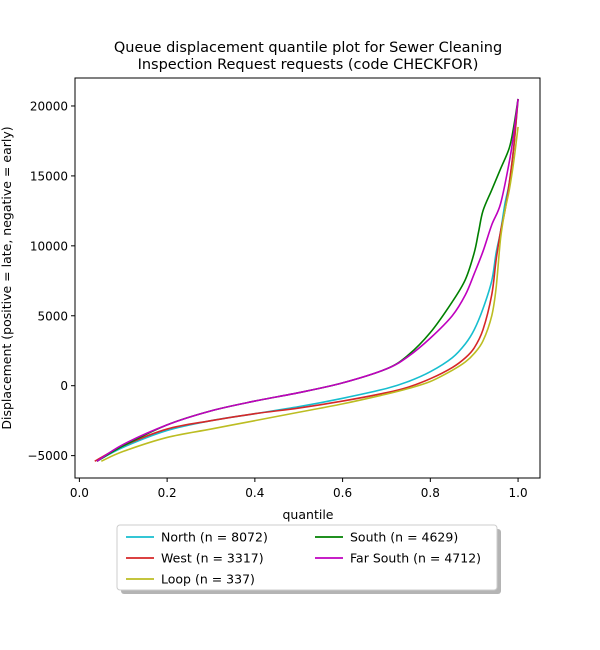 The height and width of the screenshot is (650, 600). What do you see at coordinates (49, 176) in the screenshot?
I see `y-tick-label: 15000` at bounding box center [49, 176].